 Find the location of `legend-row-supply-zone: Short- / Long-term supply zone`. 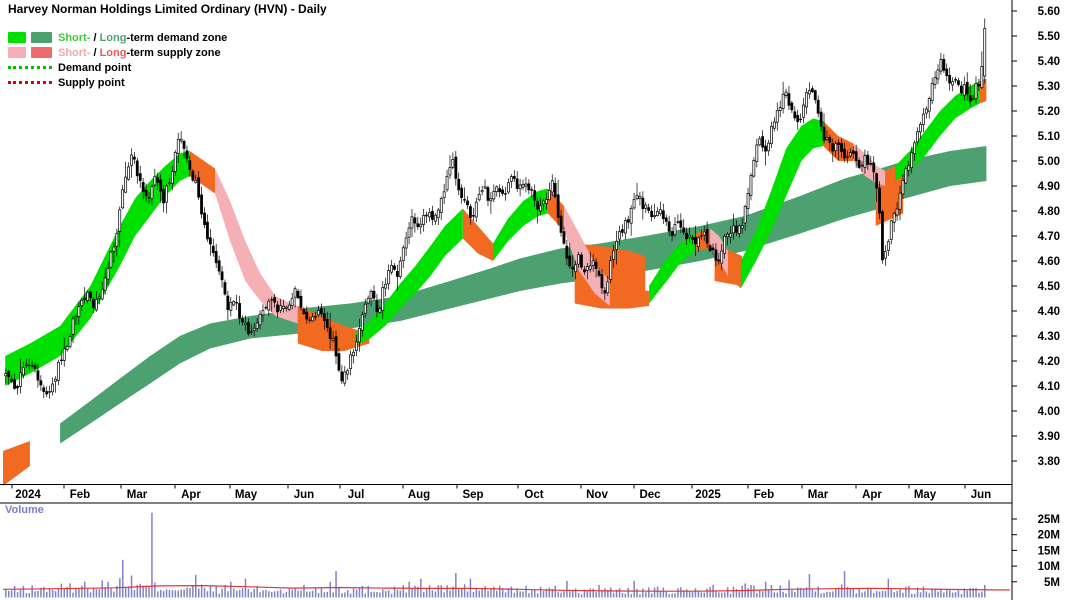

legend-row-supply-zone: Short- / Long-term supply zone is located at coordinates (117, 52).